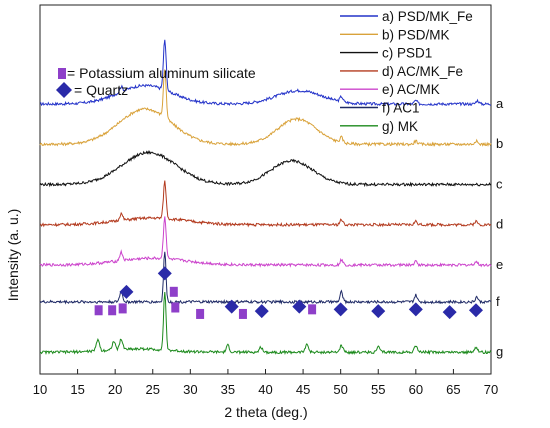 Image resolution: width=550 pixels, height=428 pixels. I want to click on x-tick-label: 10, so click(40, 389).